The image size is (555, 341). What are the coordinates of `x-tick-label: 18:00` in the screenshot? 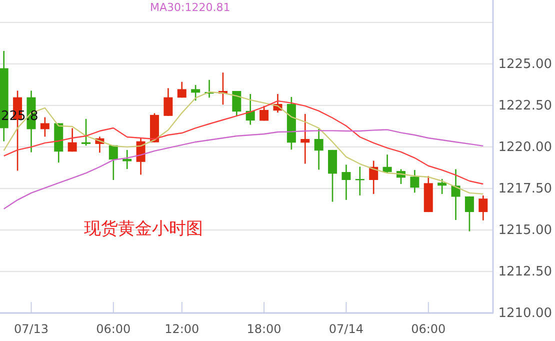 It's located at (264, 329).